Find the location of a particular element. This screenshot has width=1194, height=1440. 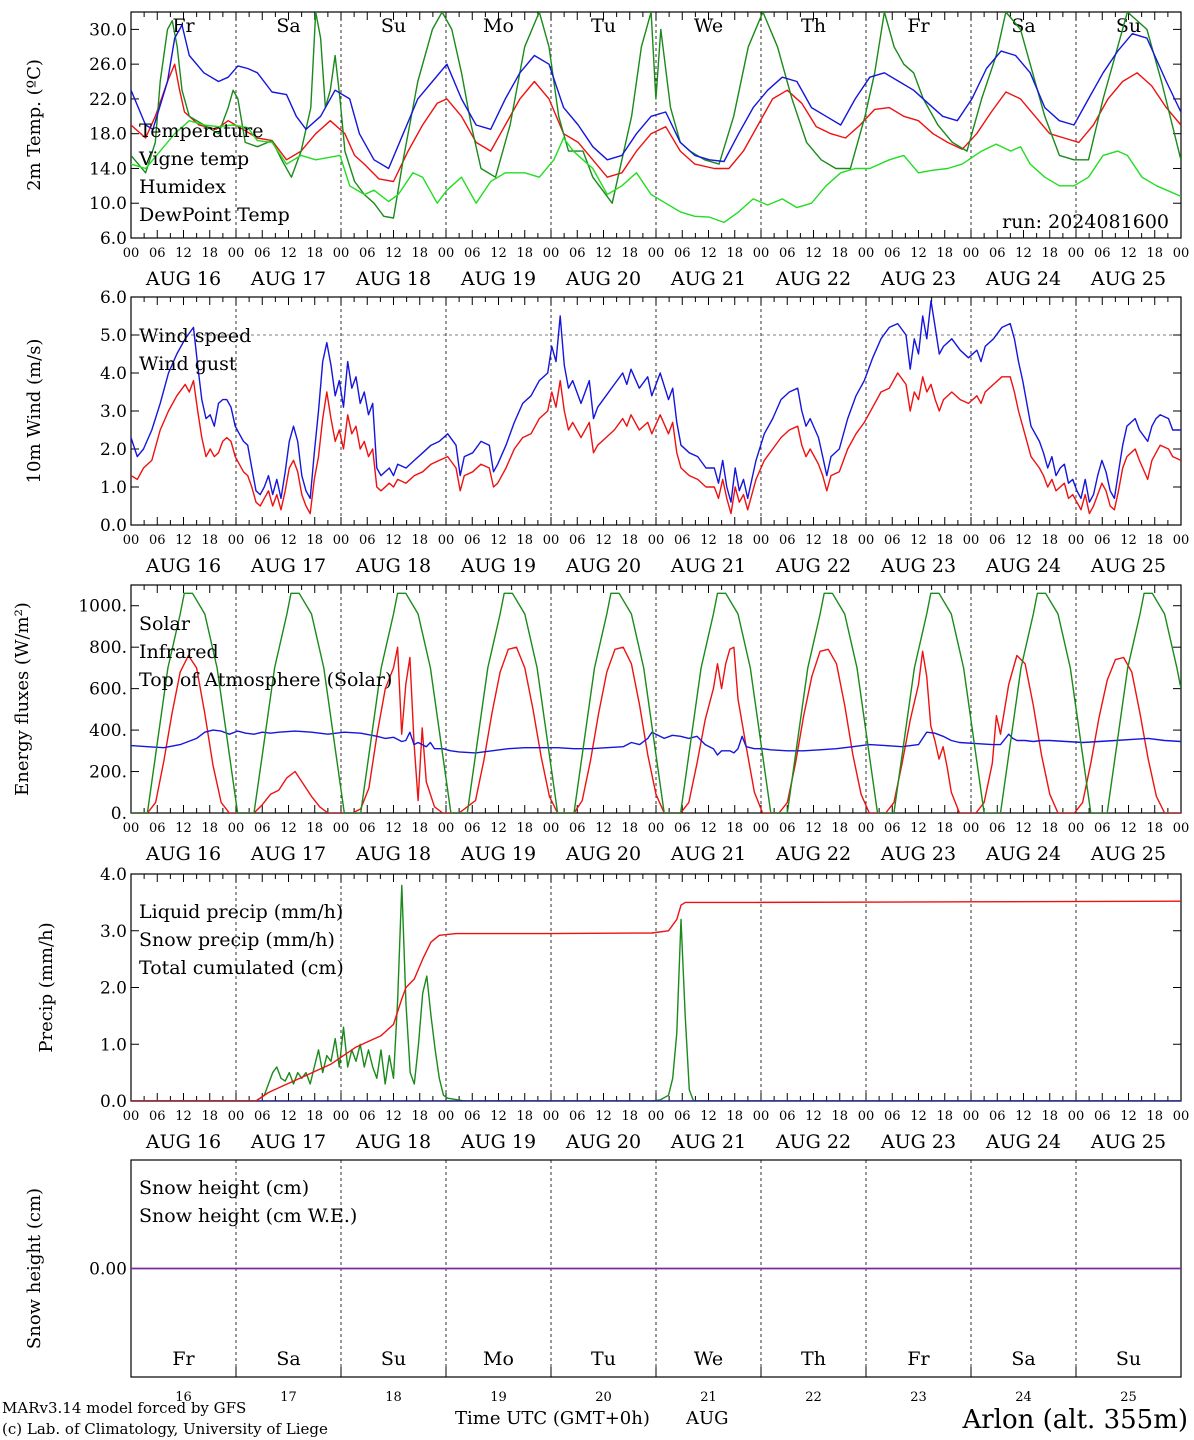

month-label: AUG is located at coordinates (707, 1418).